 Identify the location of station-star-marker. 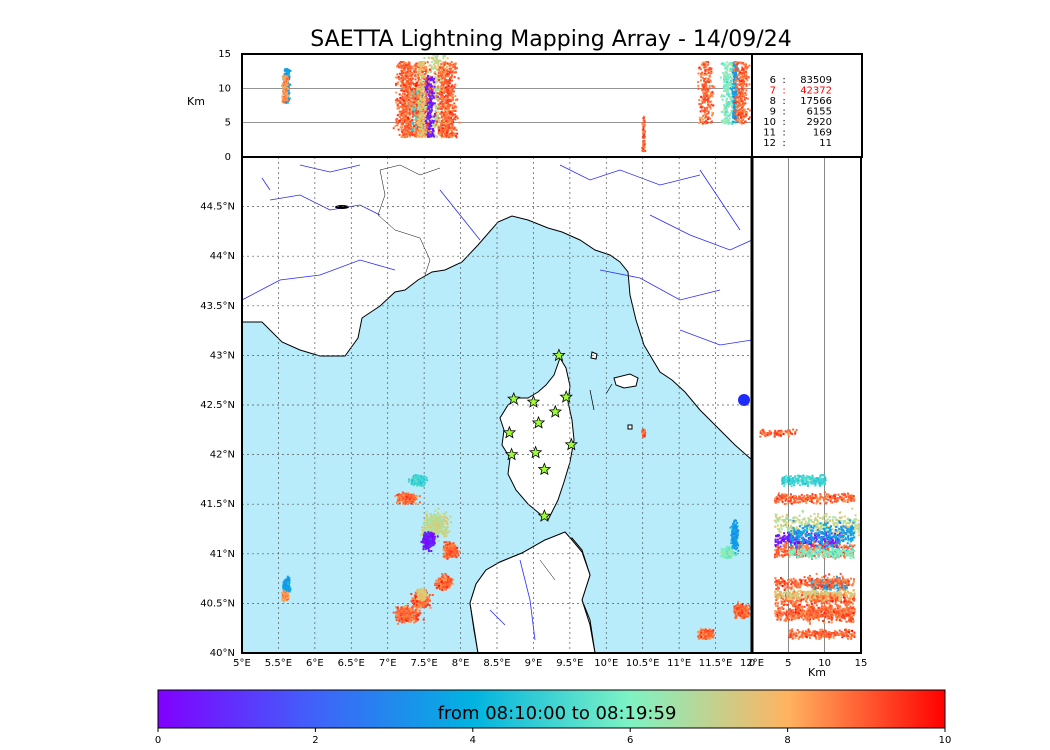
(538, 422).